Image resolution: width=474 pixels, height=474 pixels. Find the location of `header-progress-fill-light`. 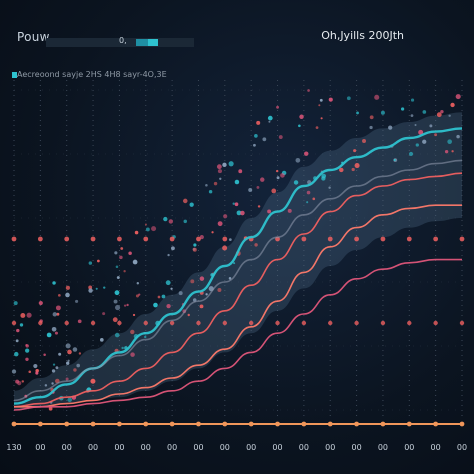

header-progress-fill-light is located at coordinates (153, 42).